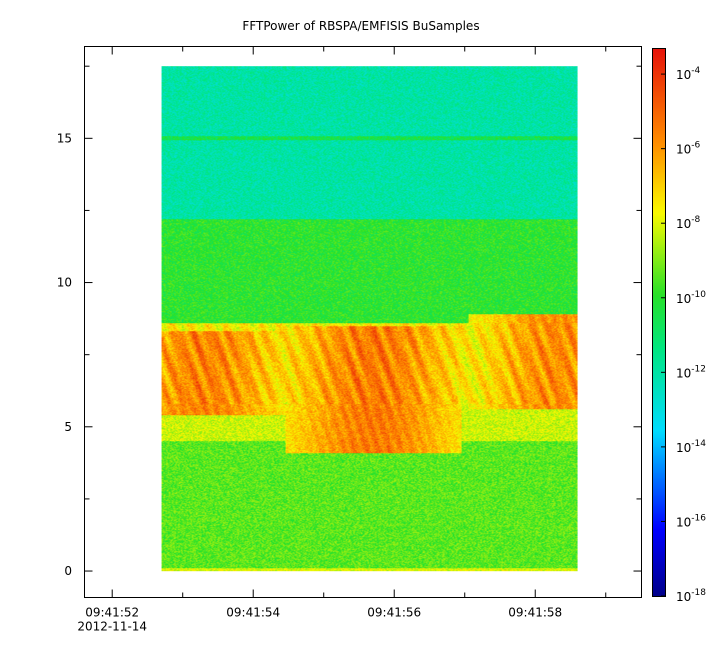 This screenshot has width=724, height=656. What do you see at coordinates (68, 571) in the screenshot?
I see `y-tick-label: 0` at bounding box center [68, 571].